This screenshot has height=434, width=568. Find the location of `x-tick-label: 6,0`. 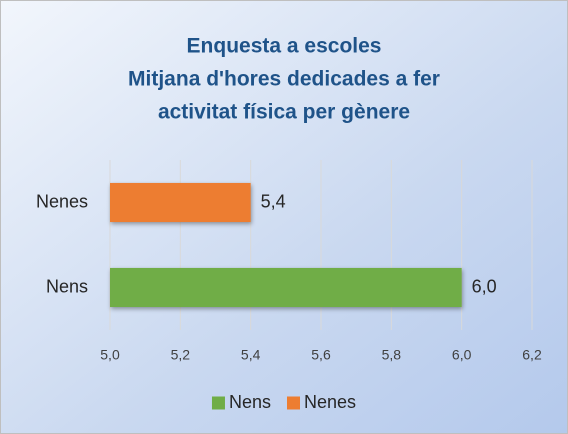

x-tick-label: 6,0 is located at coordinates (462, 355).